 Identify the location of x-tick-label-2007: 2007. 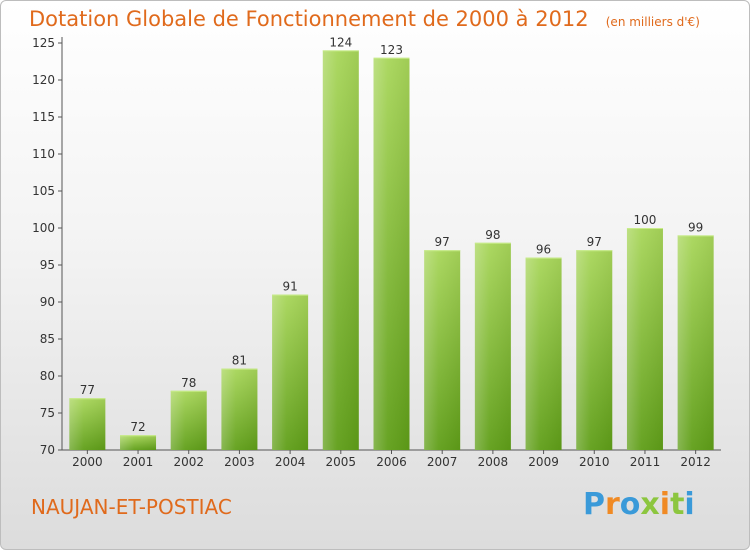
(442, 462).